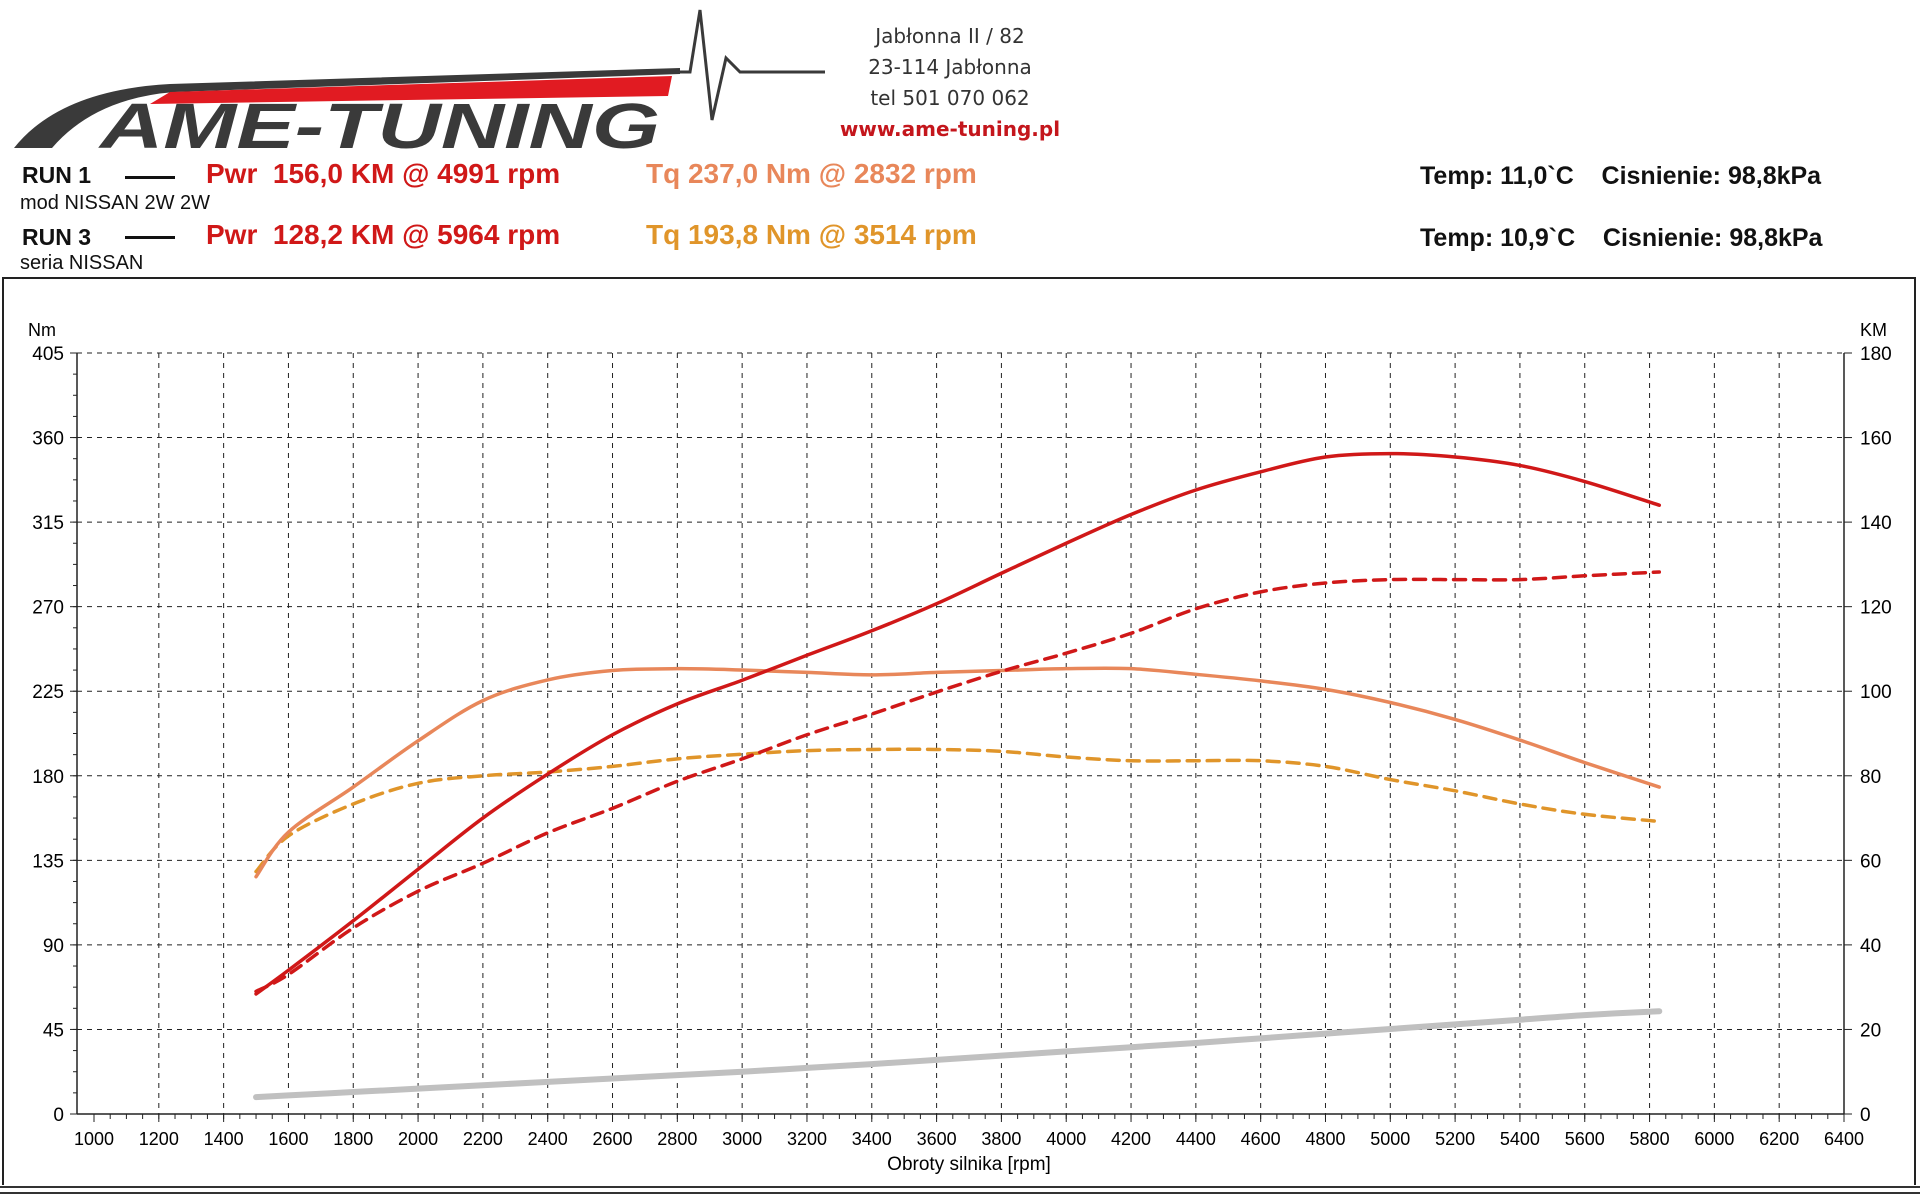  Describe the element at coordinates (418, 1139) in the screenshot. I see `x-tick-label: 2000` at that location.